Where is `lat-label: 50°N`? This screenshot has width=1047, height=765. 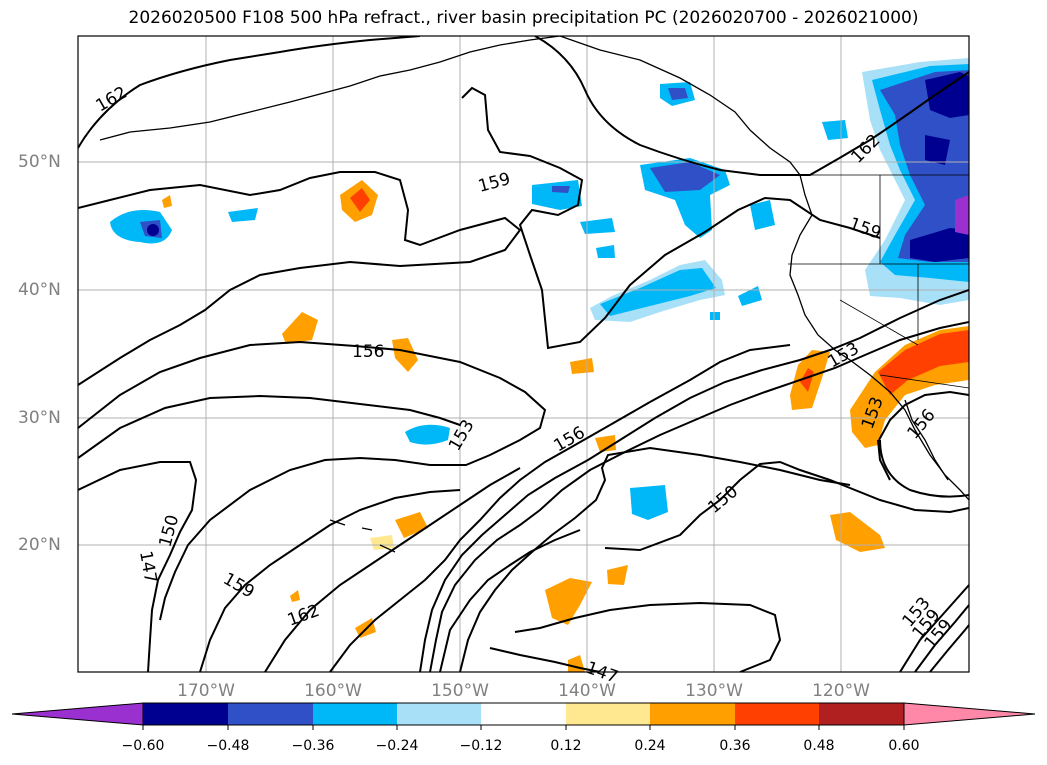
lat-label: 50°N is located at coordinates (39, 162).